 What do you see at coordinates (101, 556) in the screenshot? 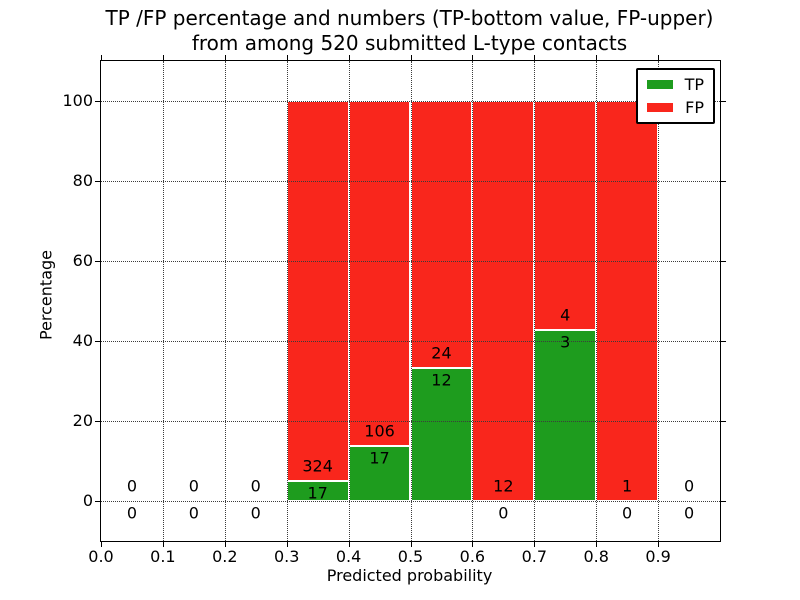
I see `x-tick-label: 0.0` at bounding box center [101, 556].